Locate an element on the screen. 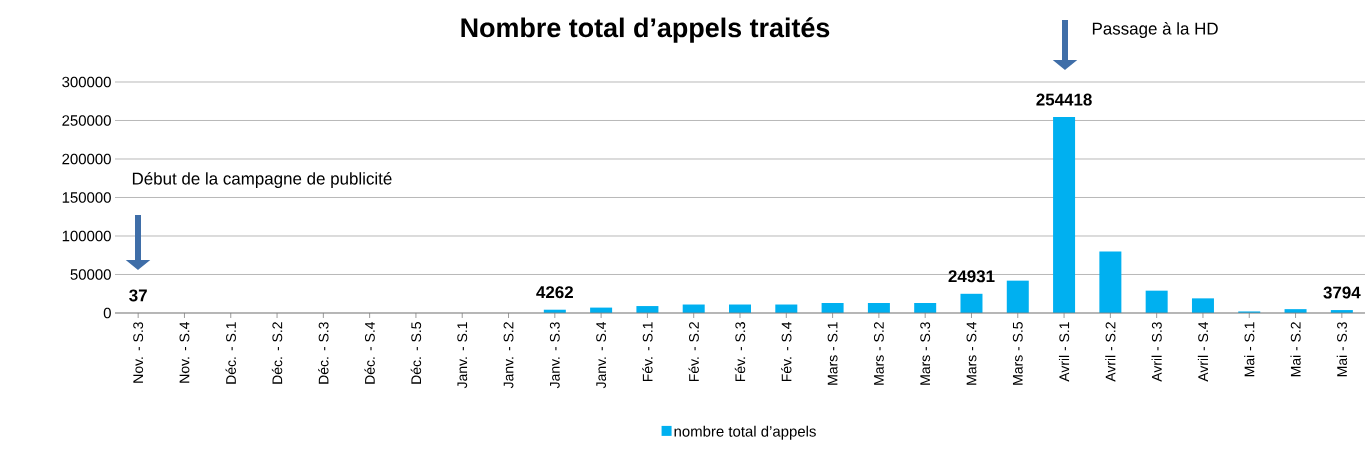  x-tick-label: Déc. - S.1 is located at coordinates (230, 353).